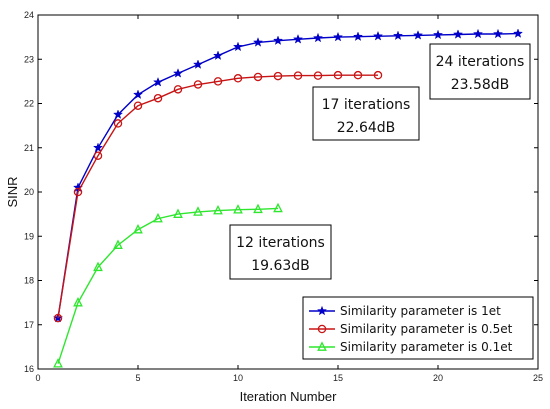 The image size is (550, 409). What do you see at coordinates (338, 378) in the screenshot?
I see `x-tick-label: 15` at bounding box center [338, 378].